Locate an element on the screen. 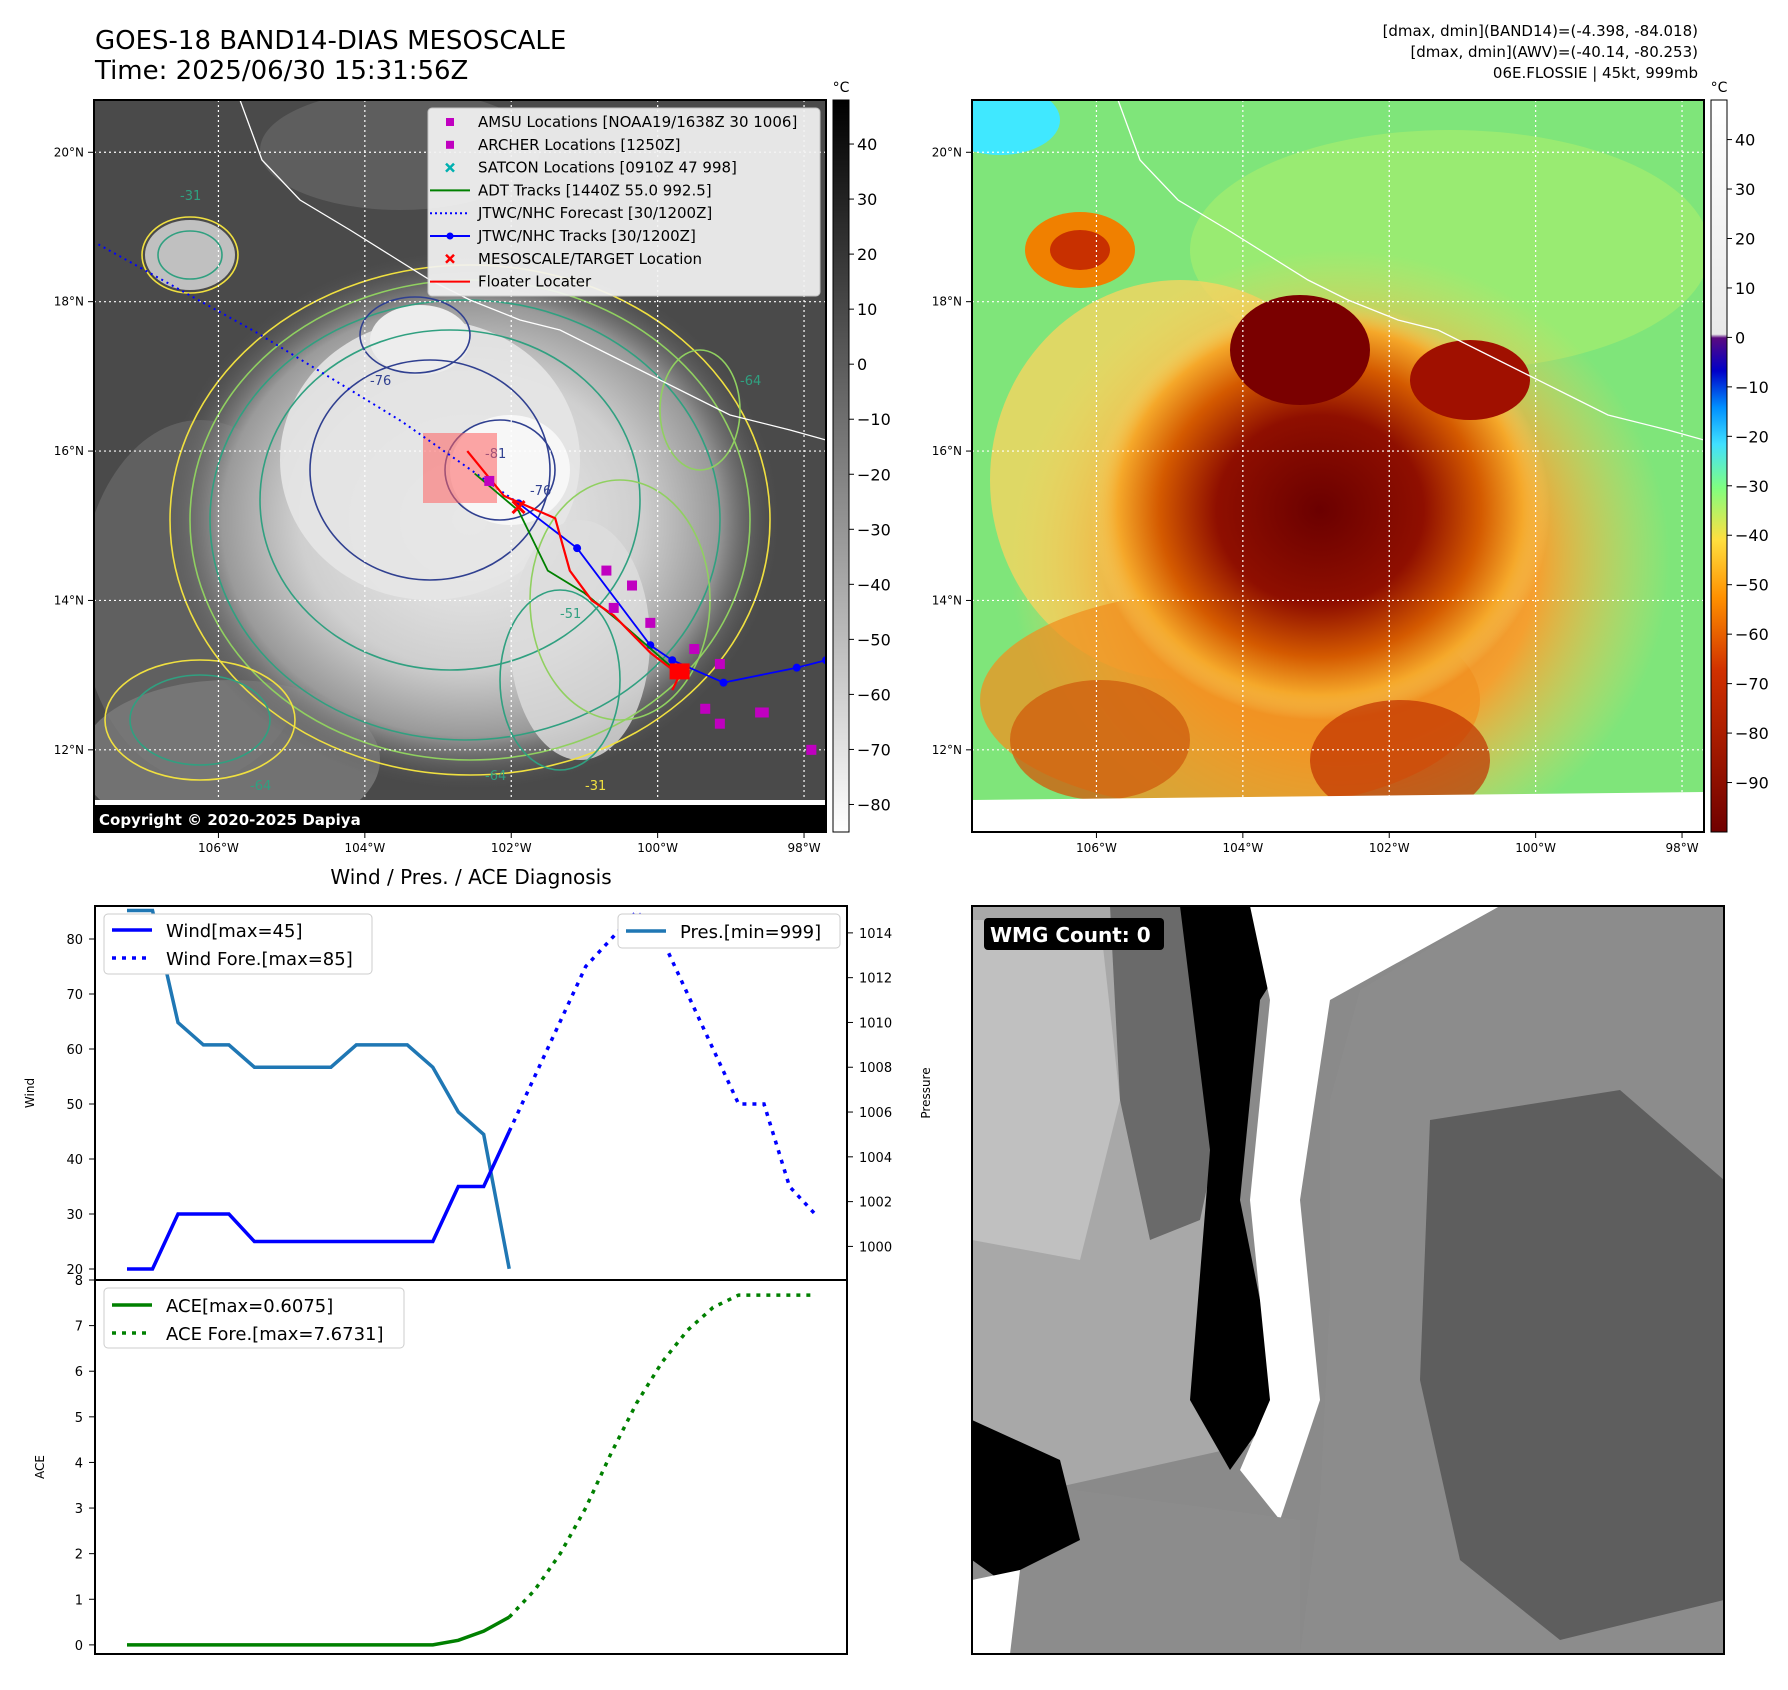  info-line-band14: [dmax, dmin](BAND14)=(-4.398, -84.018) is located at coordinates (1540, 31).